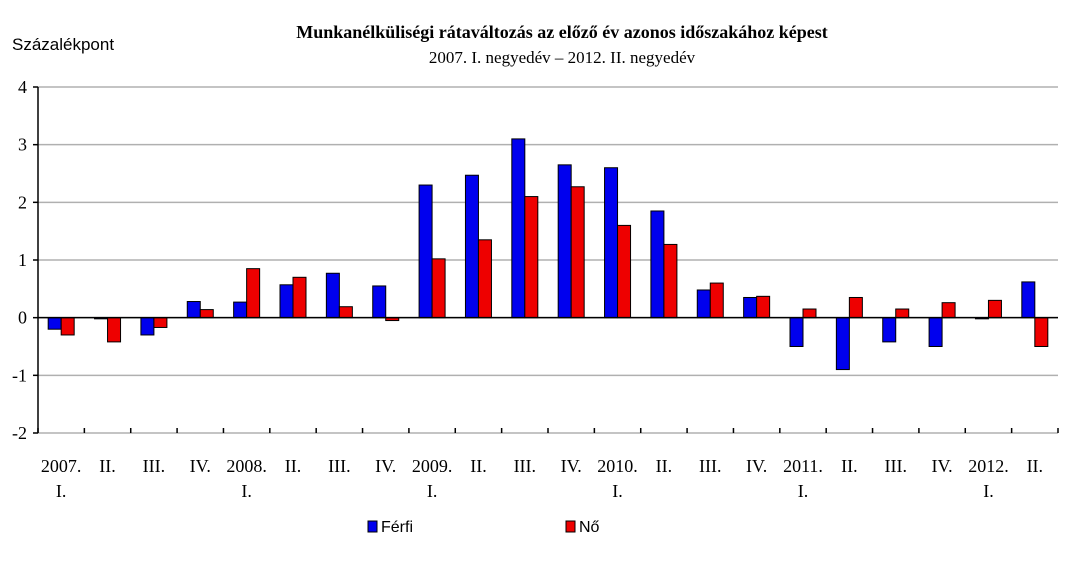 The height and width of the screenshot is (562, 1070). Describe the element at coordinates (617, 466) in the screenshot. I see `x-tick-label-line: 2010.` at that location.